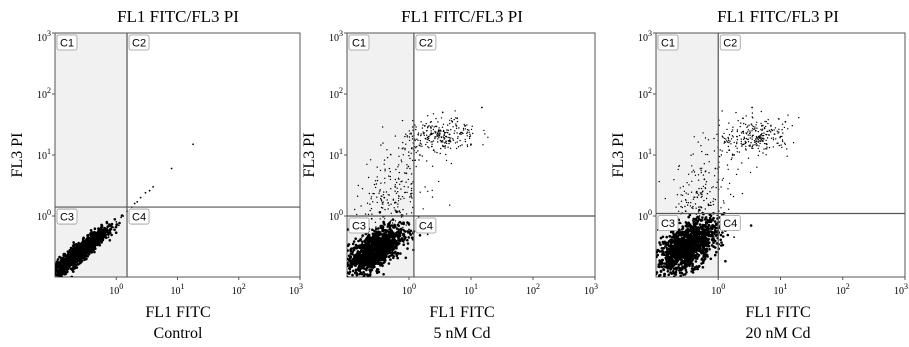 This screenshot has height=347, width=909. Describe the element at coordinates (418, 191) in the screenshot. I see `data-points` at that location.